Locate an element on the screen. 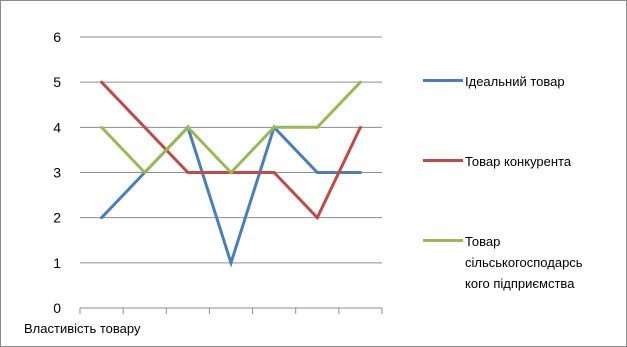 The height and width of the screenshot is (347, 627). y-tick-label-6: 6 is located at coordinates (57, 37).